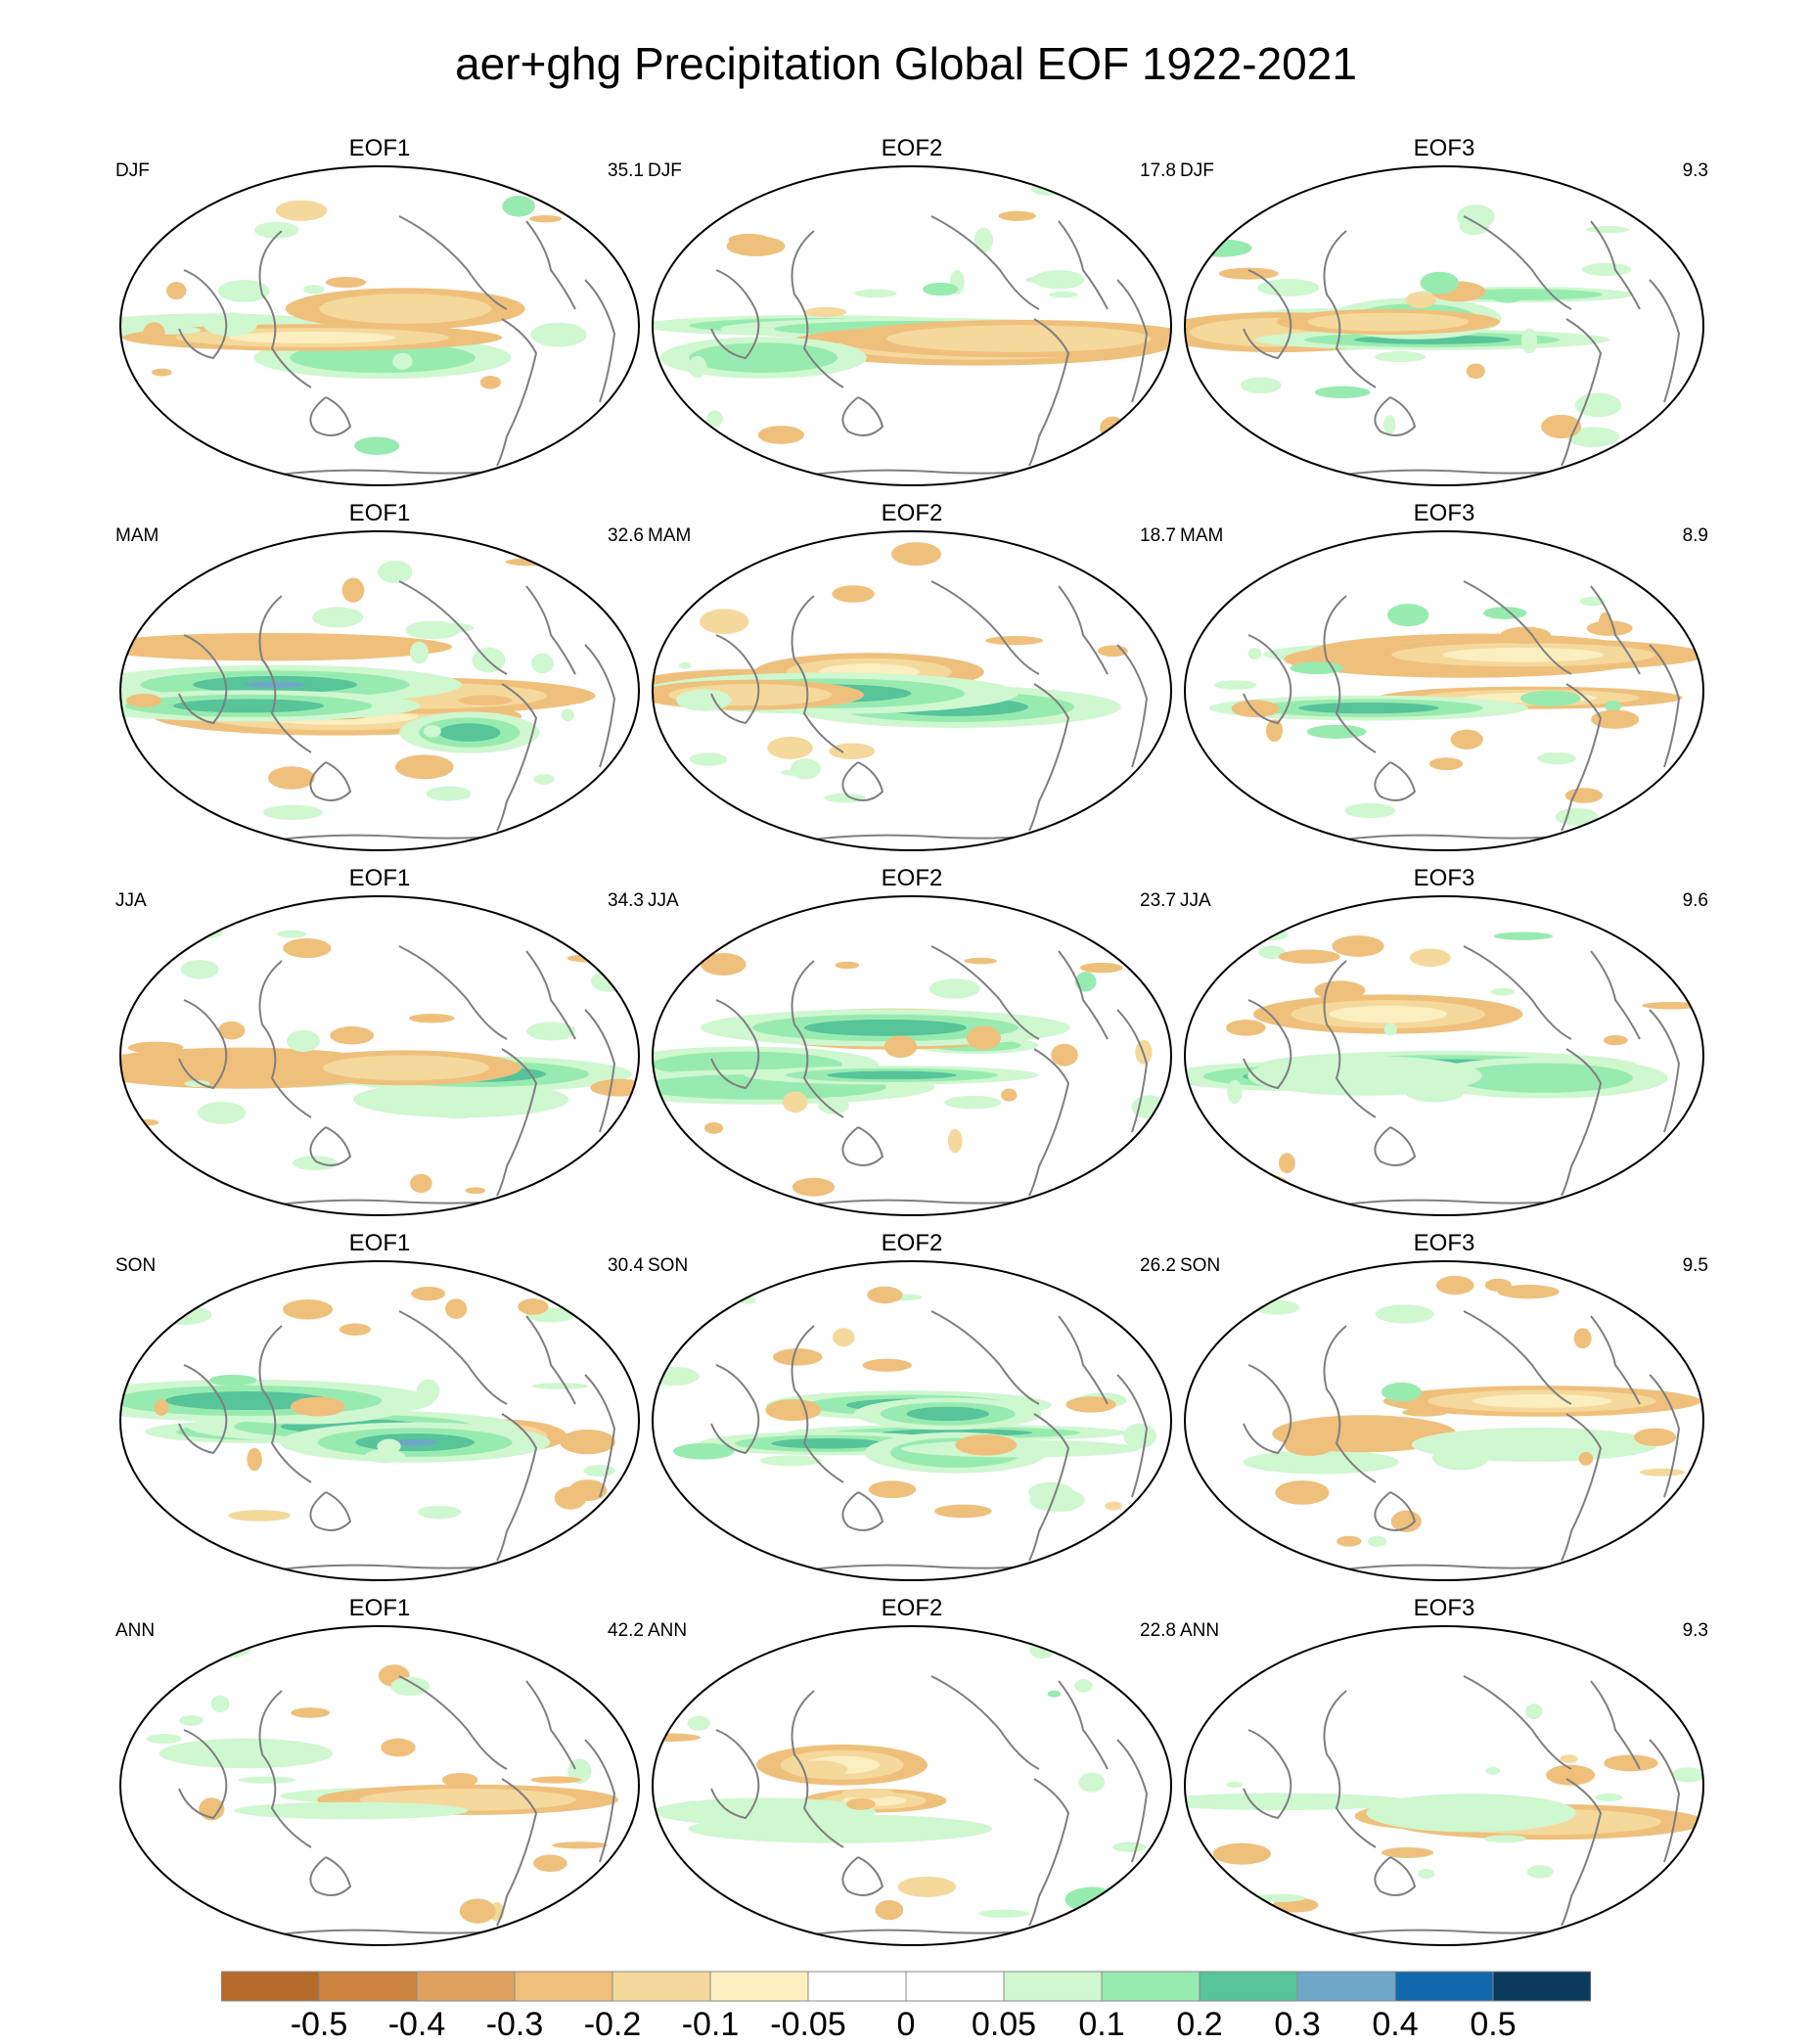 Image resolution: width=1812 pixels, height=2044 pixels. Describe the element at coordinates (379, 1771) in the screenshot. I see `eof-panel: EOF1 ANN 42.2` at that location.